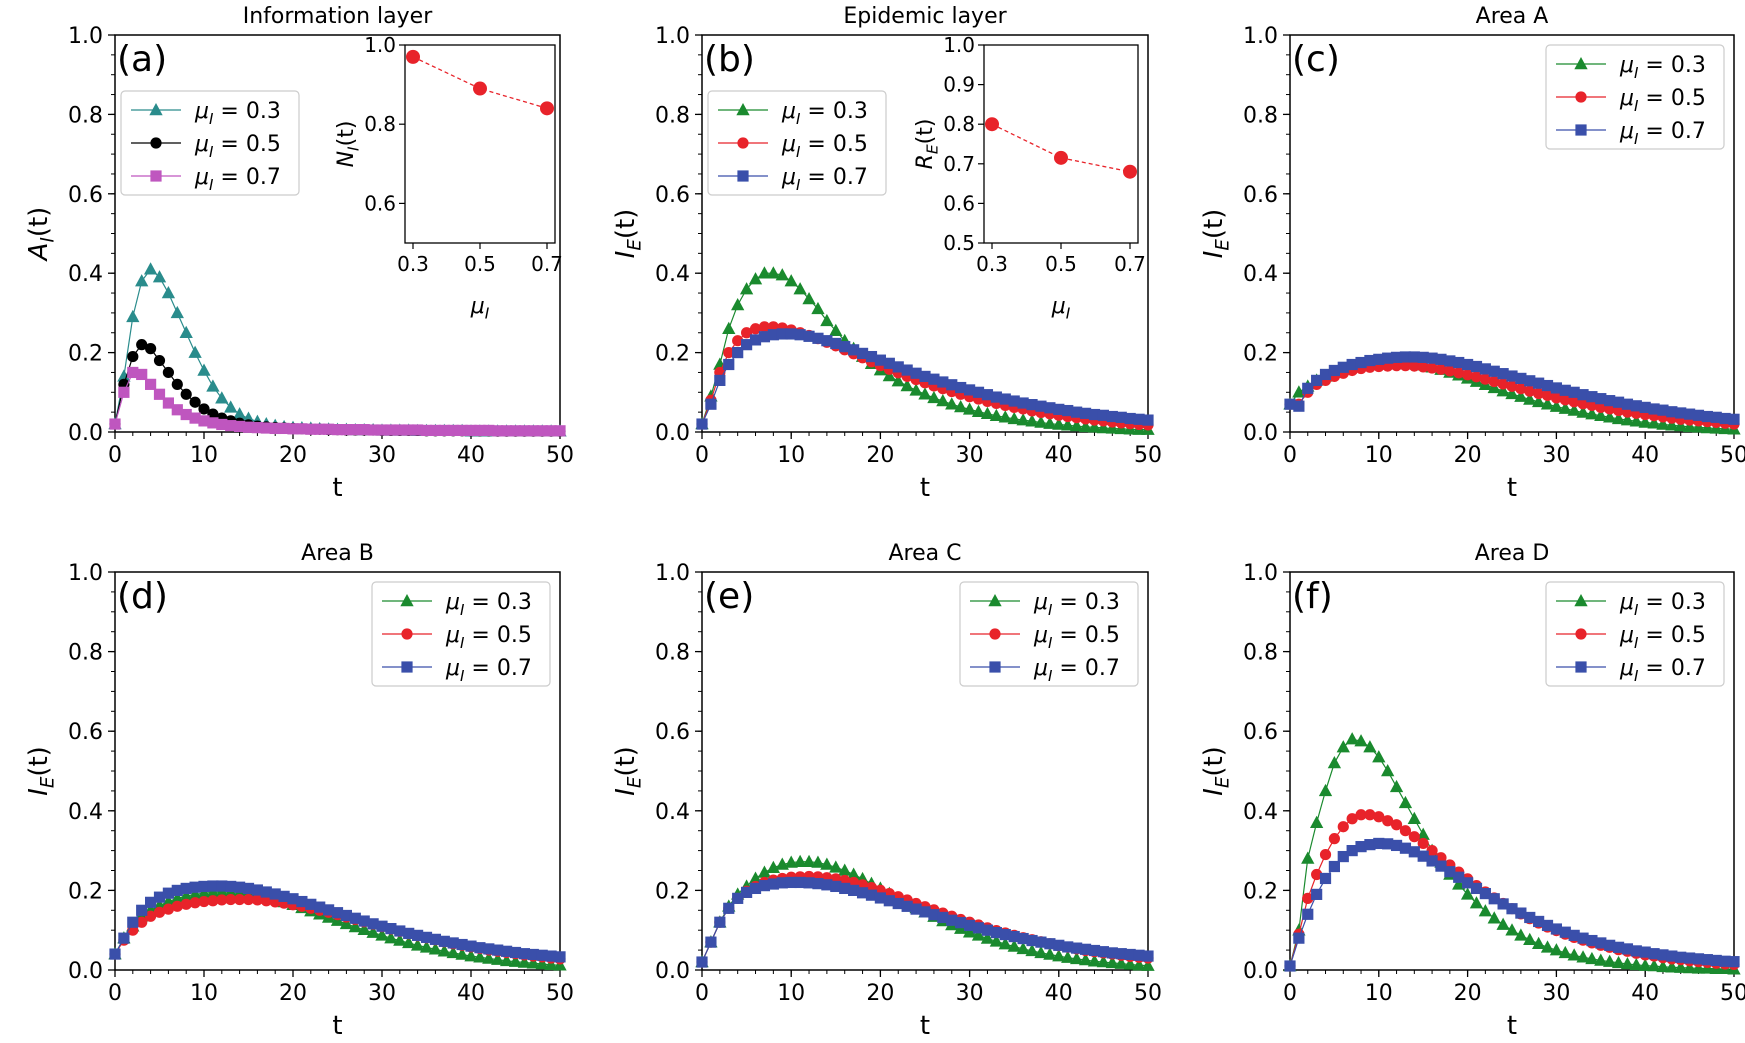  Describe the element at coordinates (41, 235) in the screenshot. I see `y-axis-label: AI(t)` at that location.